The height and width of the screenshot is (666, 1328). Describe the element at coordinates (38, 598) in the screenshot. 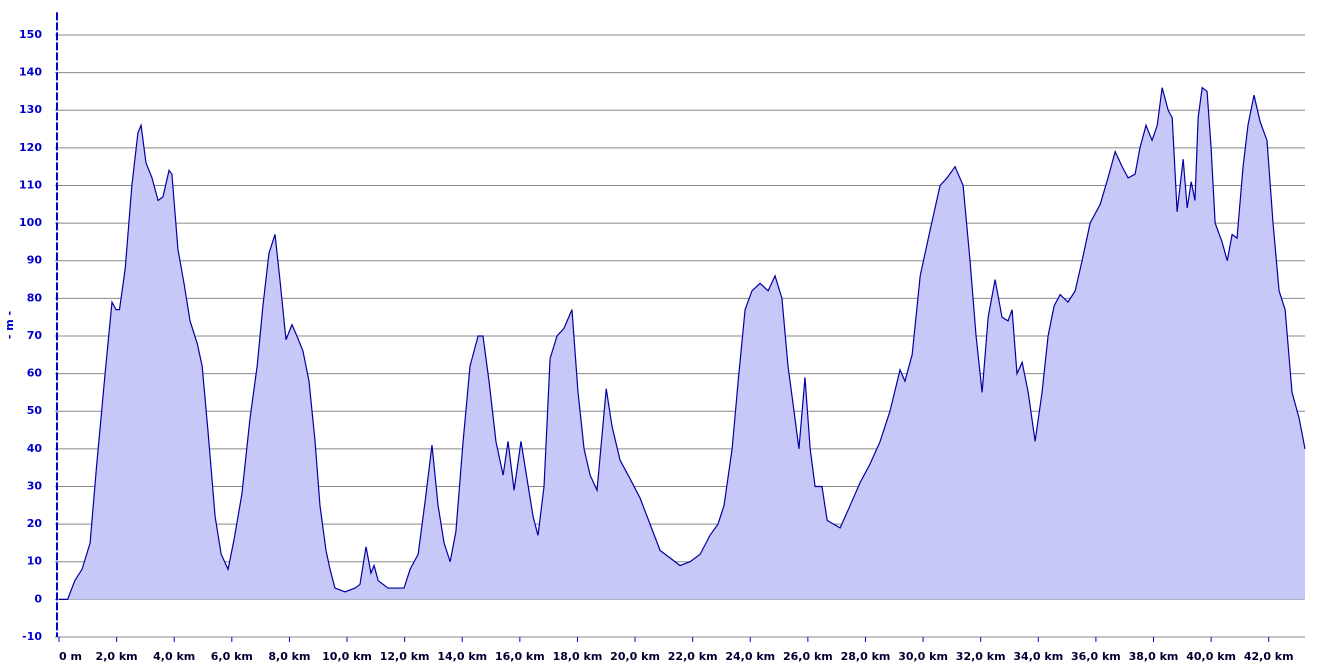

I see `y-tick-label: 0` at that location.